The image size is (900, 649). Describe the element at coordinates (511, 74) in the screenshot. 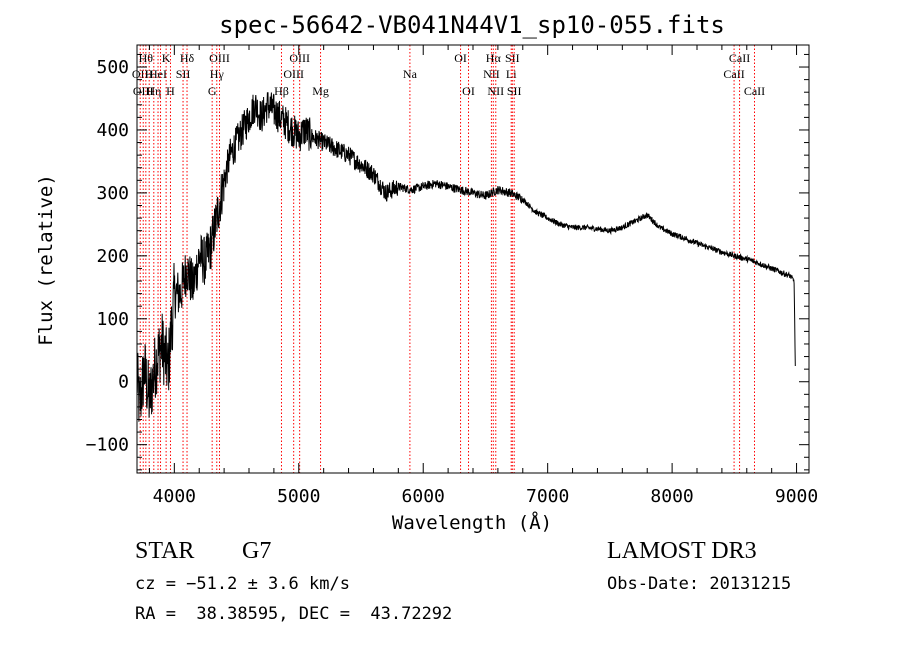

I see `spectral-line-label: Li` at that location.